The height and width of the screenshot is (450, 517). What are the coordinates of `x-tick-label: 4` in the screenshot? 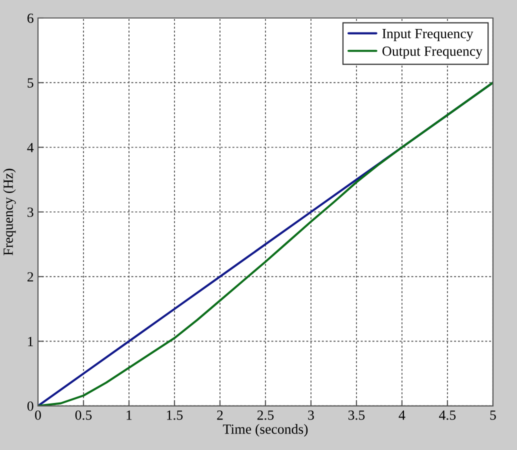 It's located at (402, 415).